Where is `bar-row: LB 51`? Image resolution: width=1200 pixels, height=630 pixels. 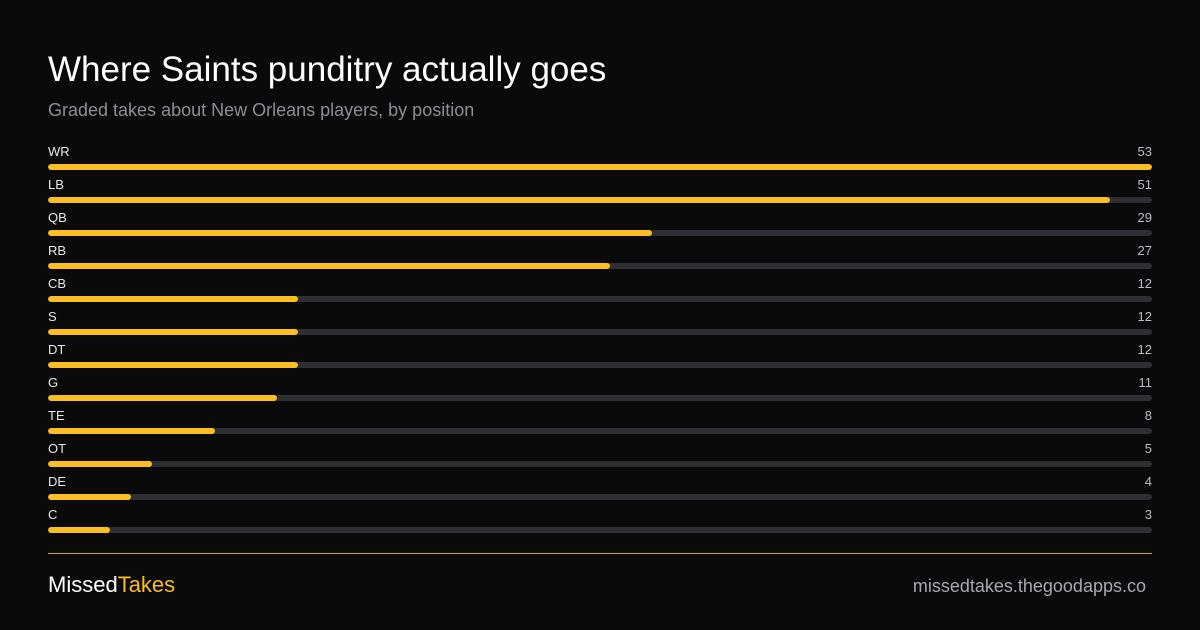 bar-row: LB 51 is located at coordinates (600, 191).